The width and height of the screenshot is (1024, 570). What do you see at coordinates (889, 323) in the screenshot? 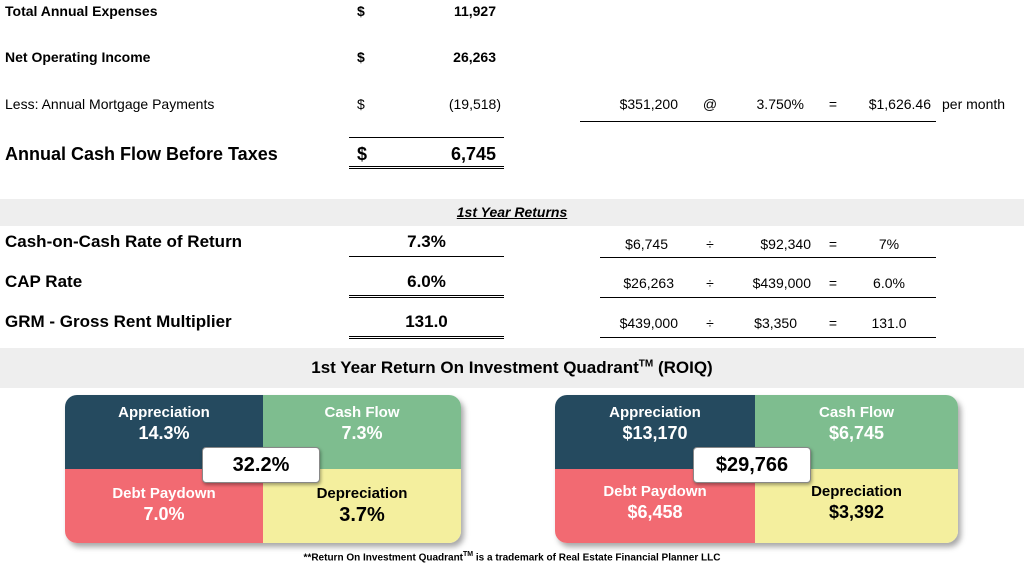
I see `grm-result: 131.0` at bounding box center [889, 323].